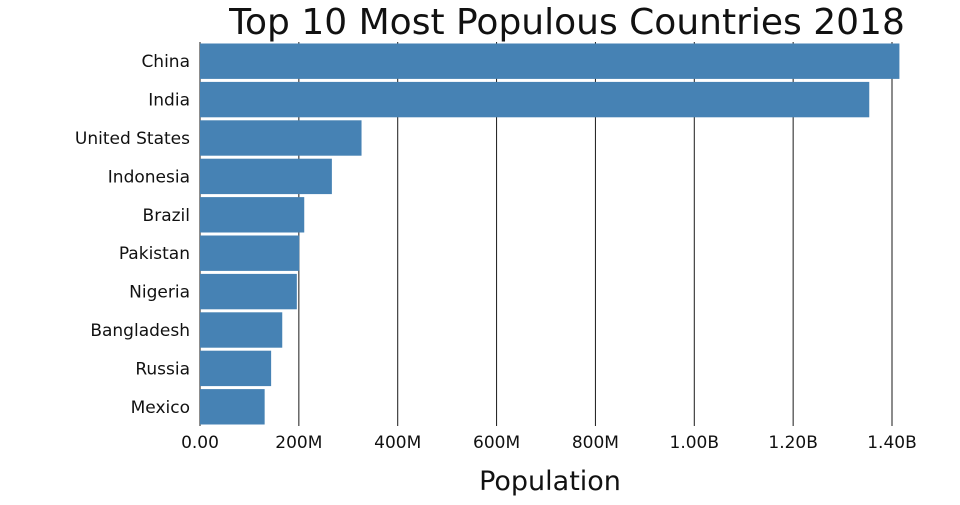  I want to click on x-tick-label: 1.40B, so click(892, 443).